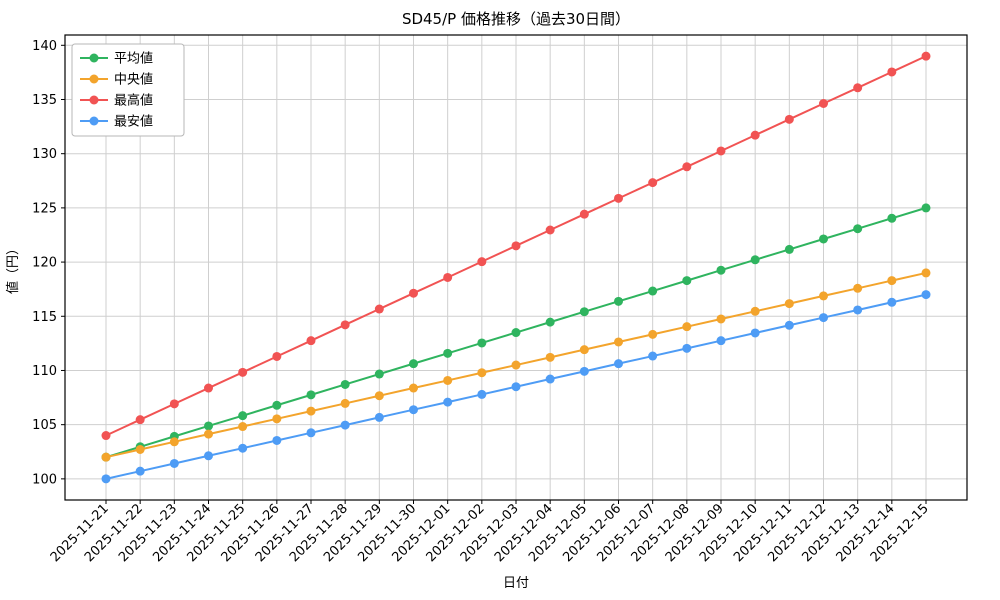 This screenshot has width=1000, height=600. I want to click on x-axis-label: 日付, so click(516, 583).